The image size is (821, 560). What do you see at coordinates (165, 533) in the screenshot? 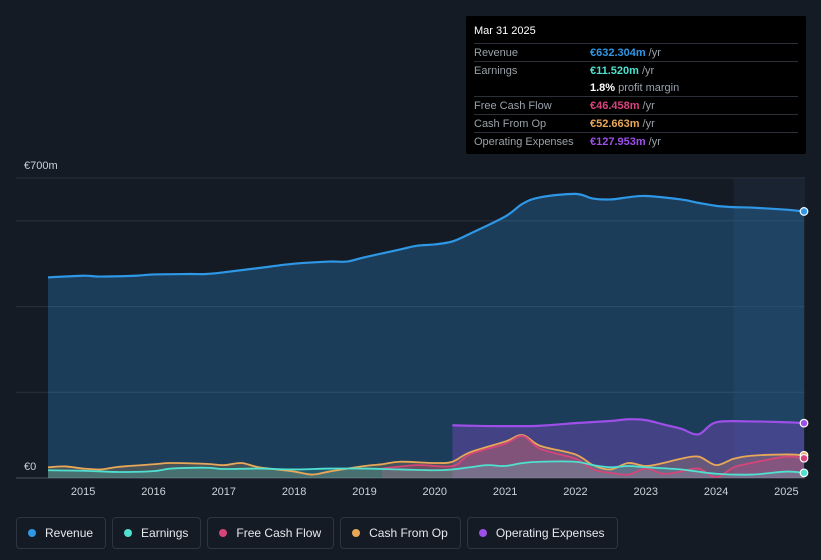
I see `legend-label: Earnings` at bounding box center [165, 533].